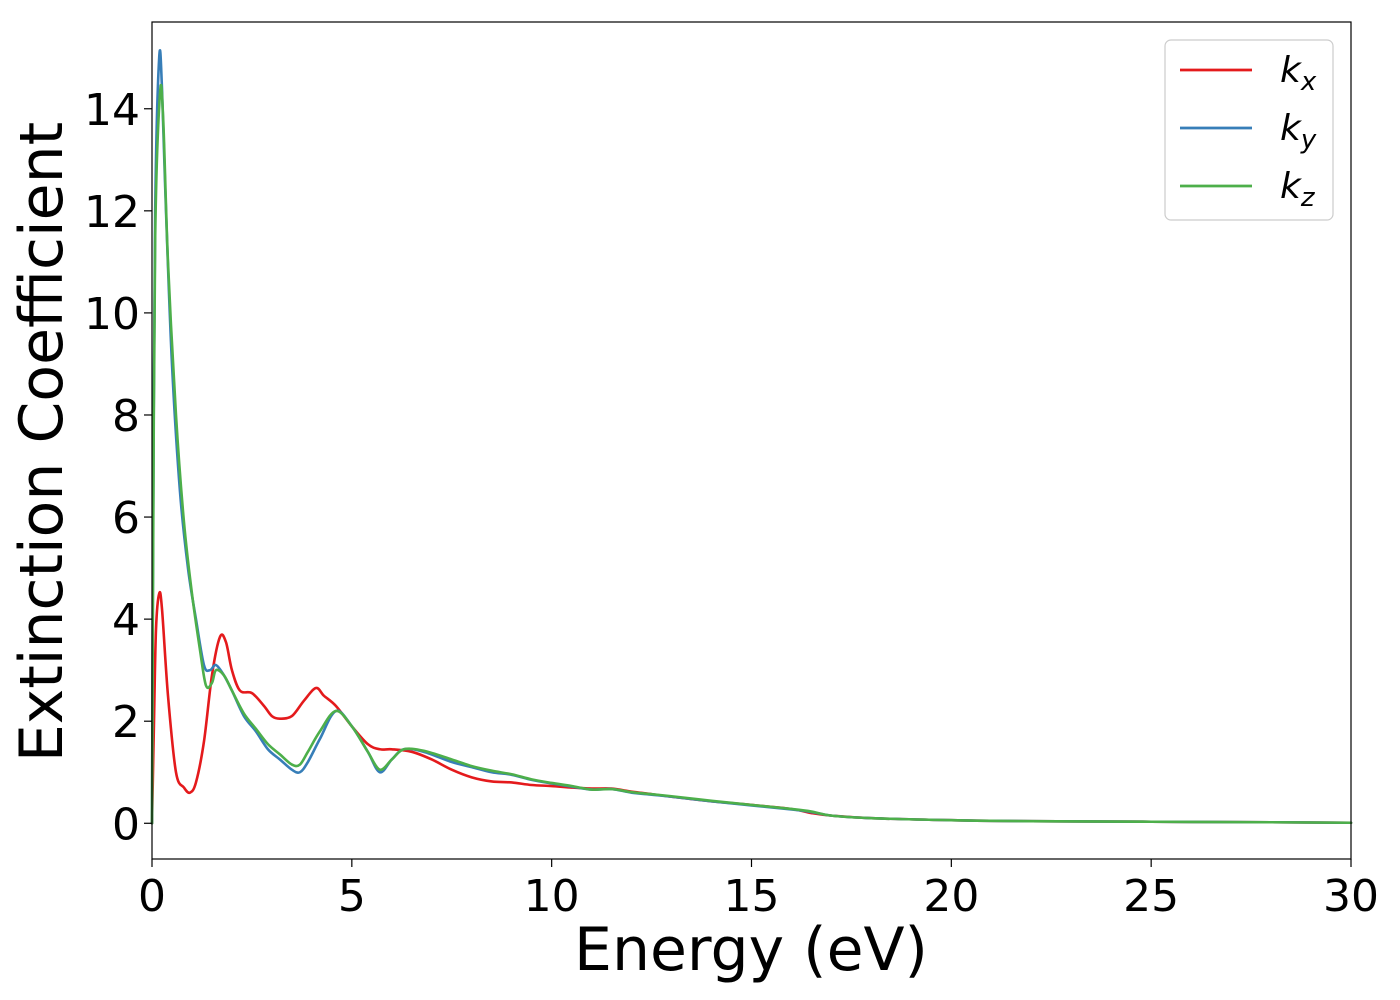 This screenshot has width=1400, height=1000. I want to click on x-tick-label: 10, so click(552, 896).